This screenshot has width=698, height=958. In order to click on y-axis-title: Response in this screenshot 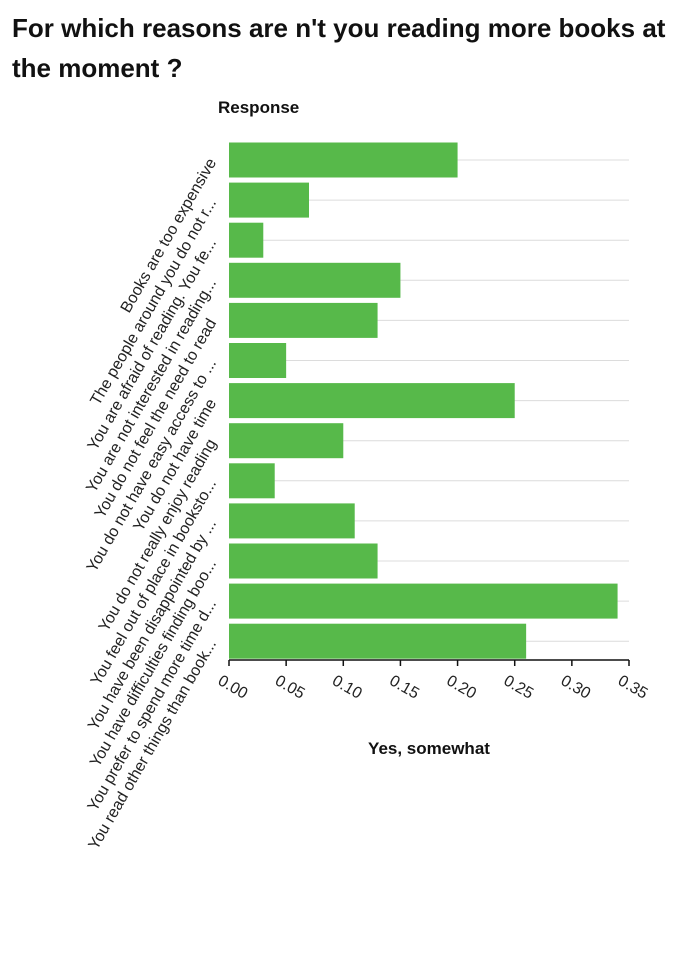, I will do `click(258, 107)`.